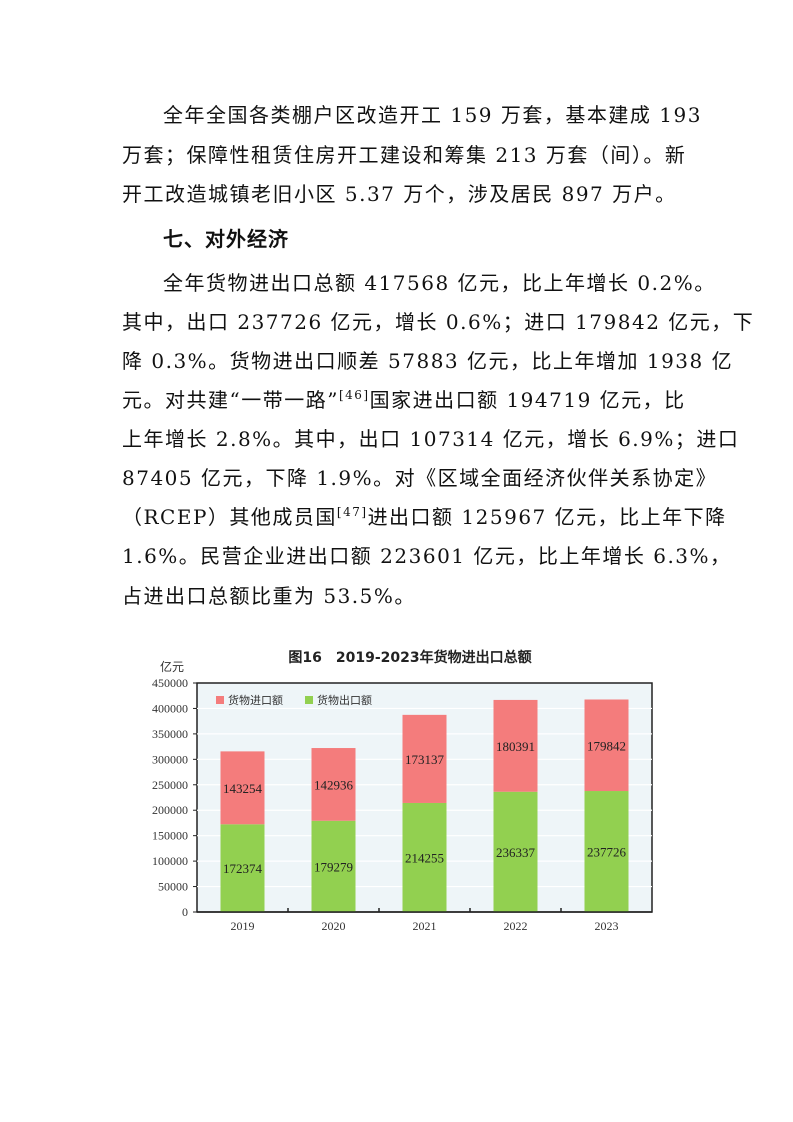  I want to click on y-tick-label: 250000, so click(170, 785).